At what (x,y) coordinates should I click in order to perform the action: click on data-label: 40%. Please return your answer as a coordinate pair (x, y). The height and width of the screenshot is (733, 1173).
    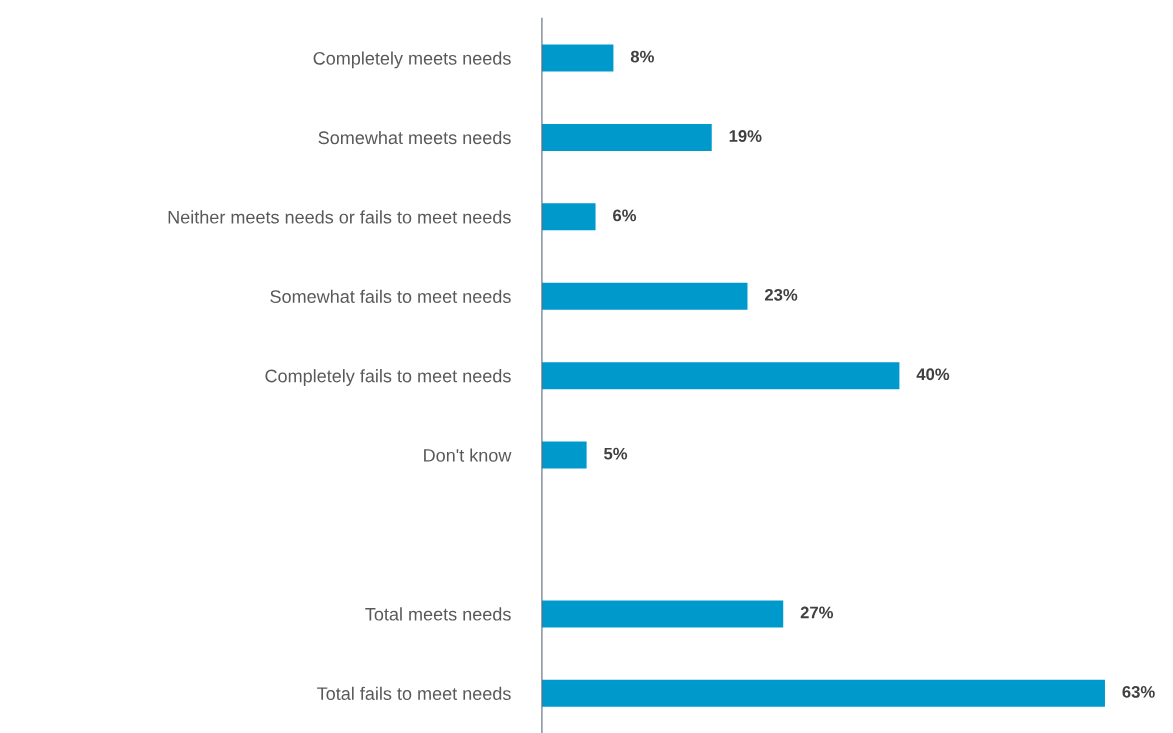
    Looking at the image, I should click on (933, 374).